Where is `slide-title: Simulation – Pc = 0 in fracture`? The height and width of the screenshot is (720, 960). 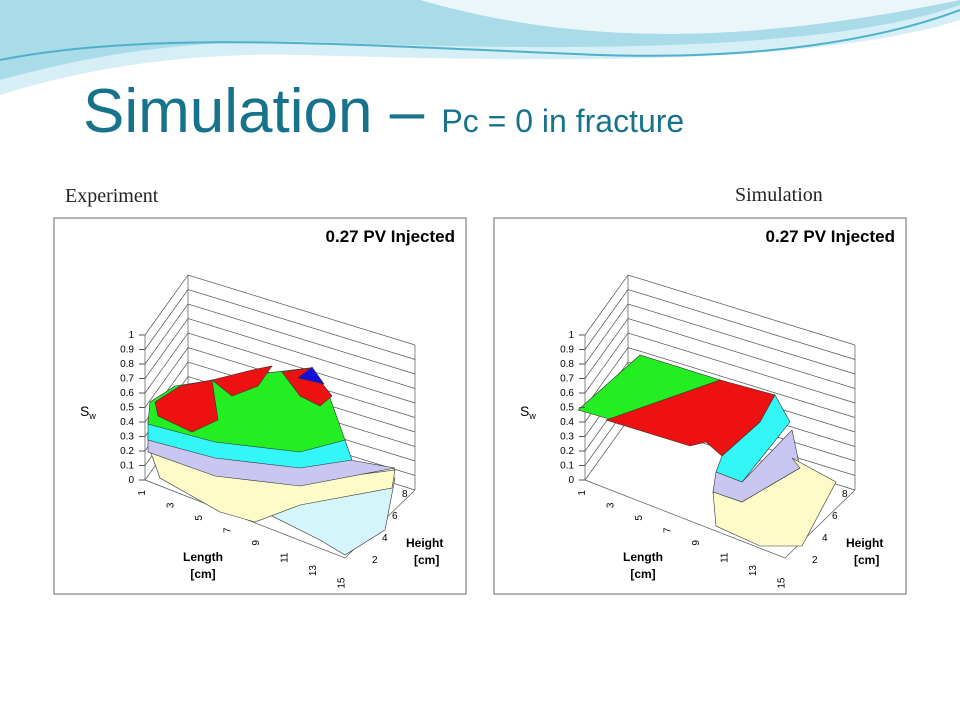 slide-title: Simulation – Pc = 0 in fracture is located at coordinates (383, 111).